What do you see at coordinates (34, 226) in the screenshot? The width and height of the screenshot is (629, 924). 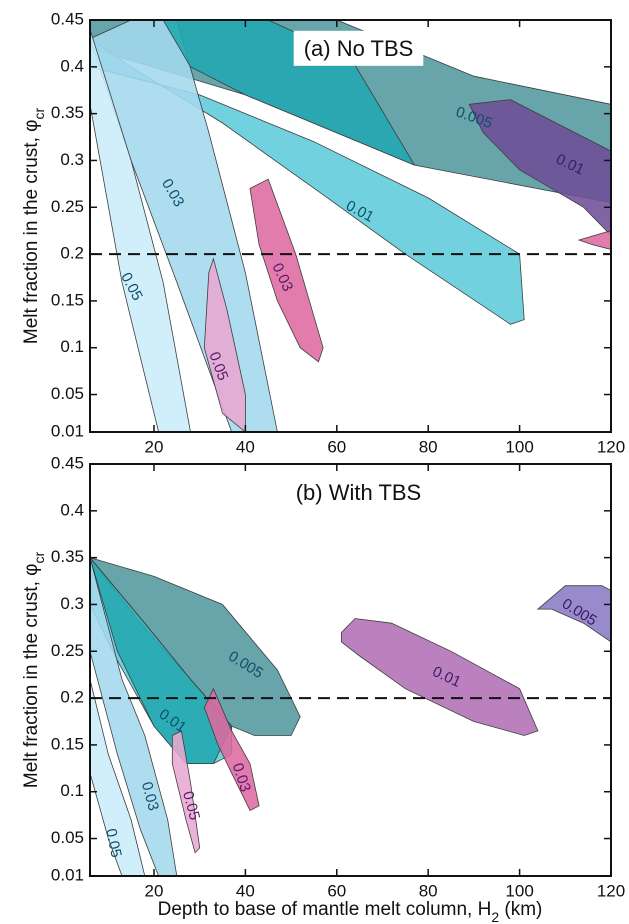 I see `y-axis-label-a: Melt fraction in the crust, φcr` at bounding box center [34, 226].